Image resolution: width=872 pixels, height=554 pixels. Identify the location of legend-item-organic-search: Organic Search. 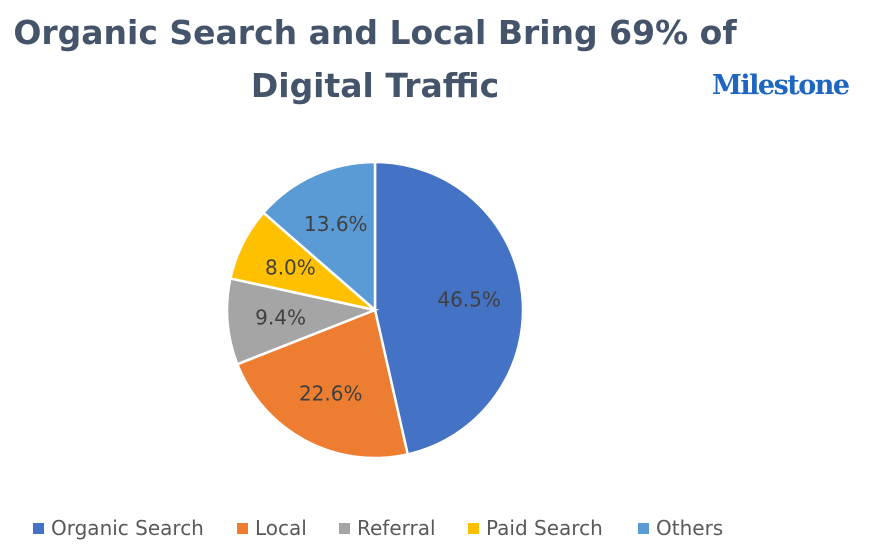
(118, 528).